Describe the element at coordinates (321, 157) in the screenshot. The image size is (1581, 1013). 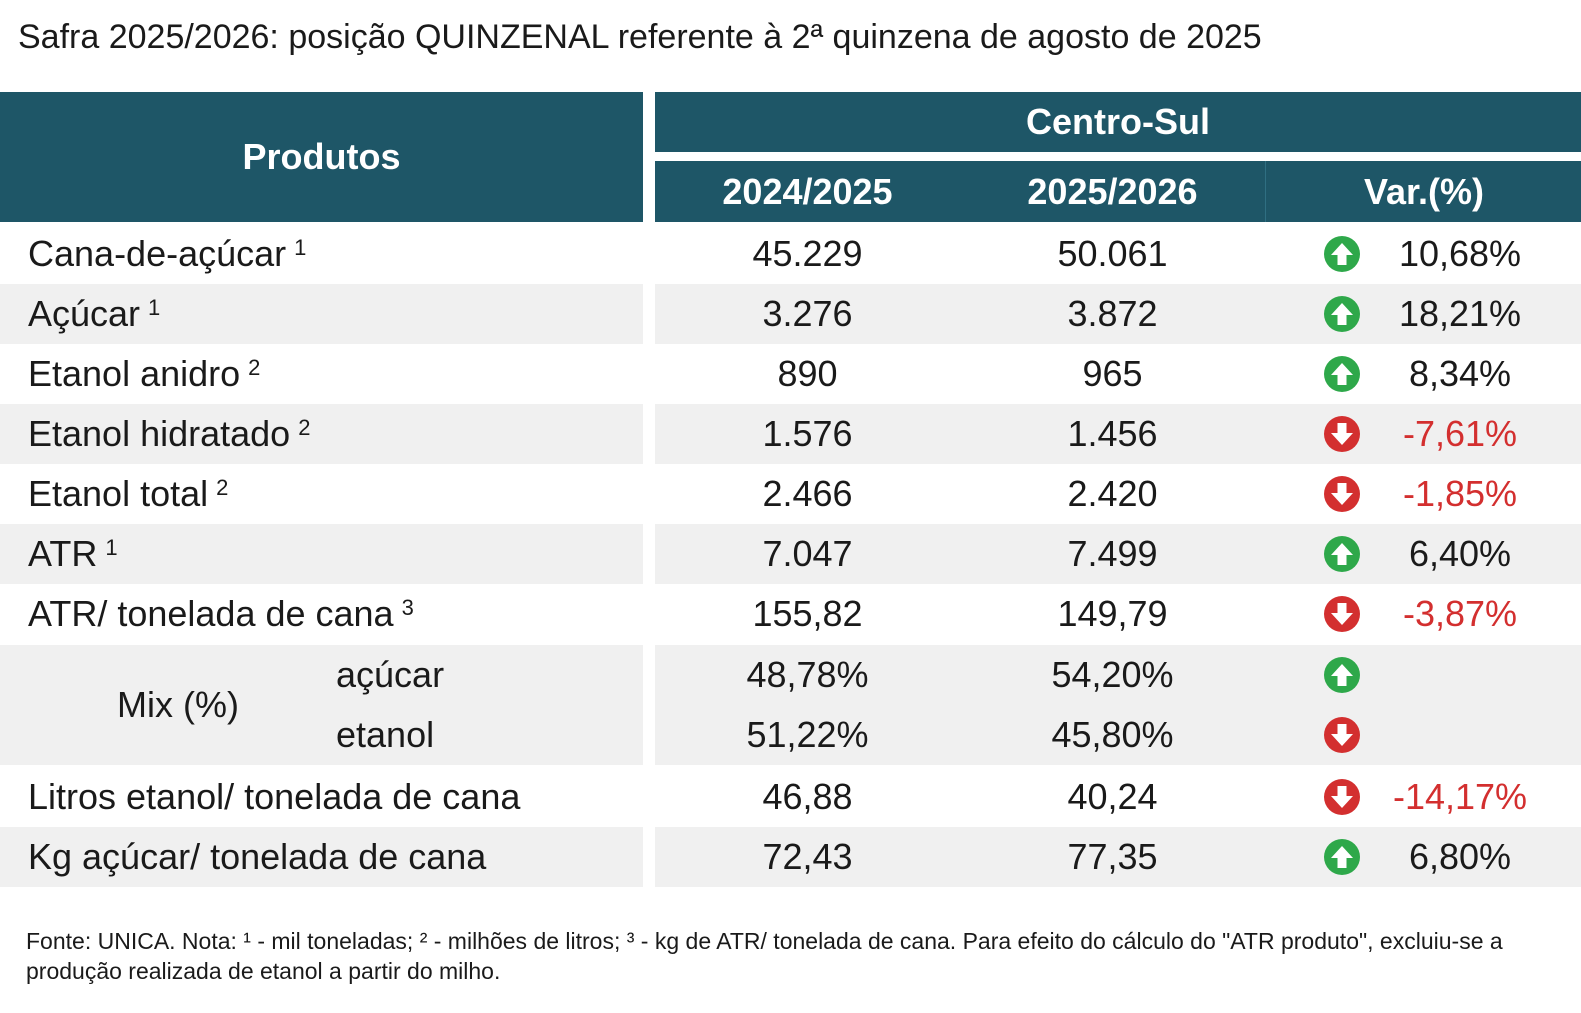
I see `header-produtos: Produtos` at that location.